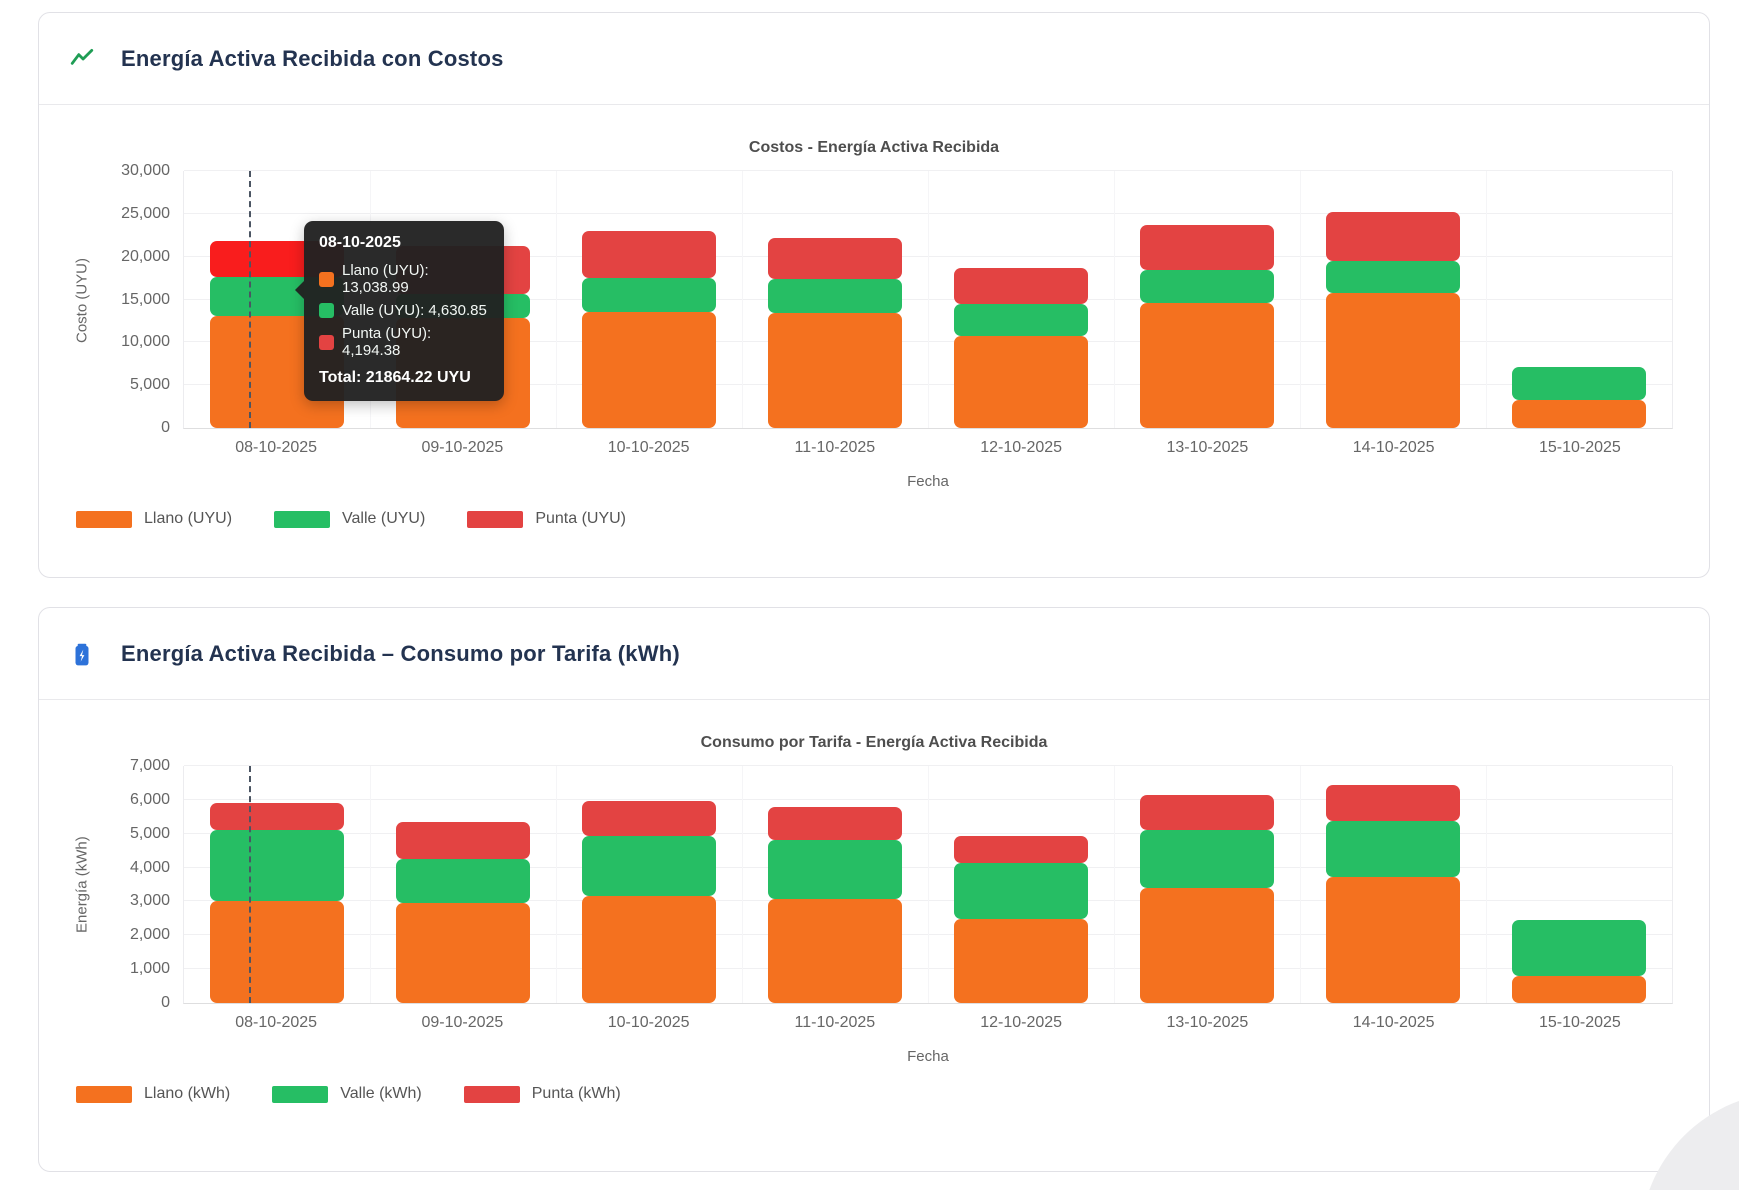  What do you see at coordinates (349, 519) in the screenshot?
I see `legend-item: Valle (UYU)` at bounding box center [349, 519].